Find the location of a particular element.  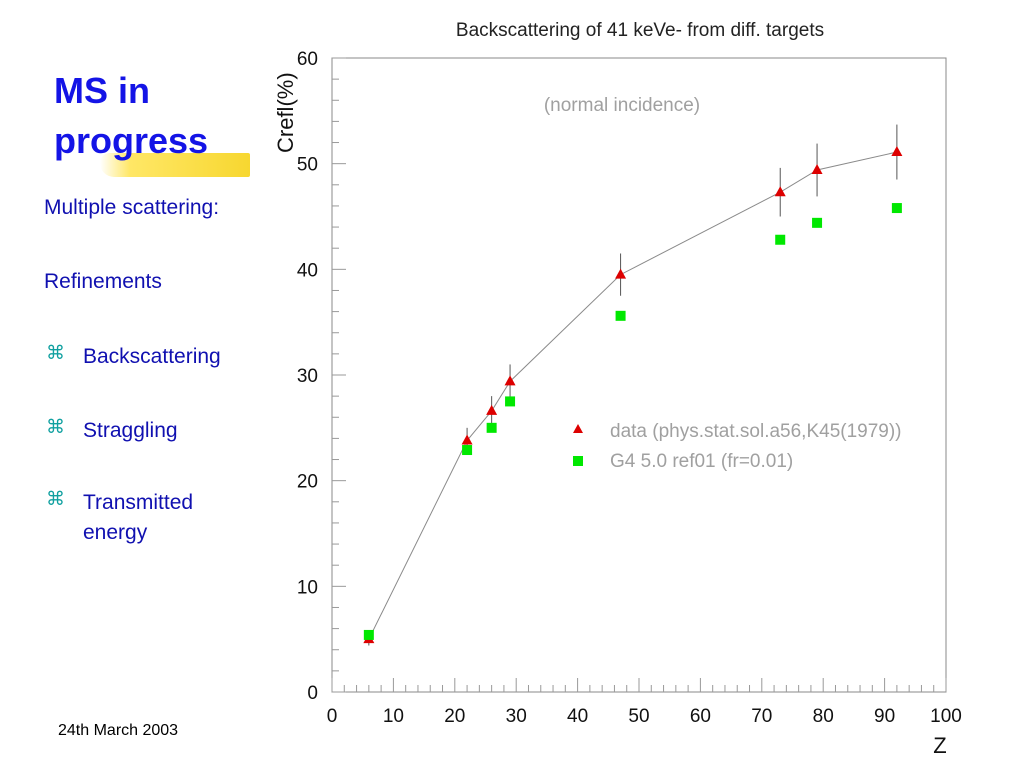

y-tick-label: 40 is located at coordinates (307, 270).